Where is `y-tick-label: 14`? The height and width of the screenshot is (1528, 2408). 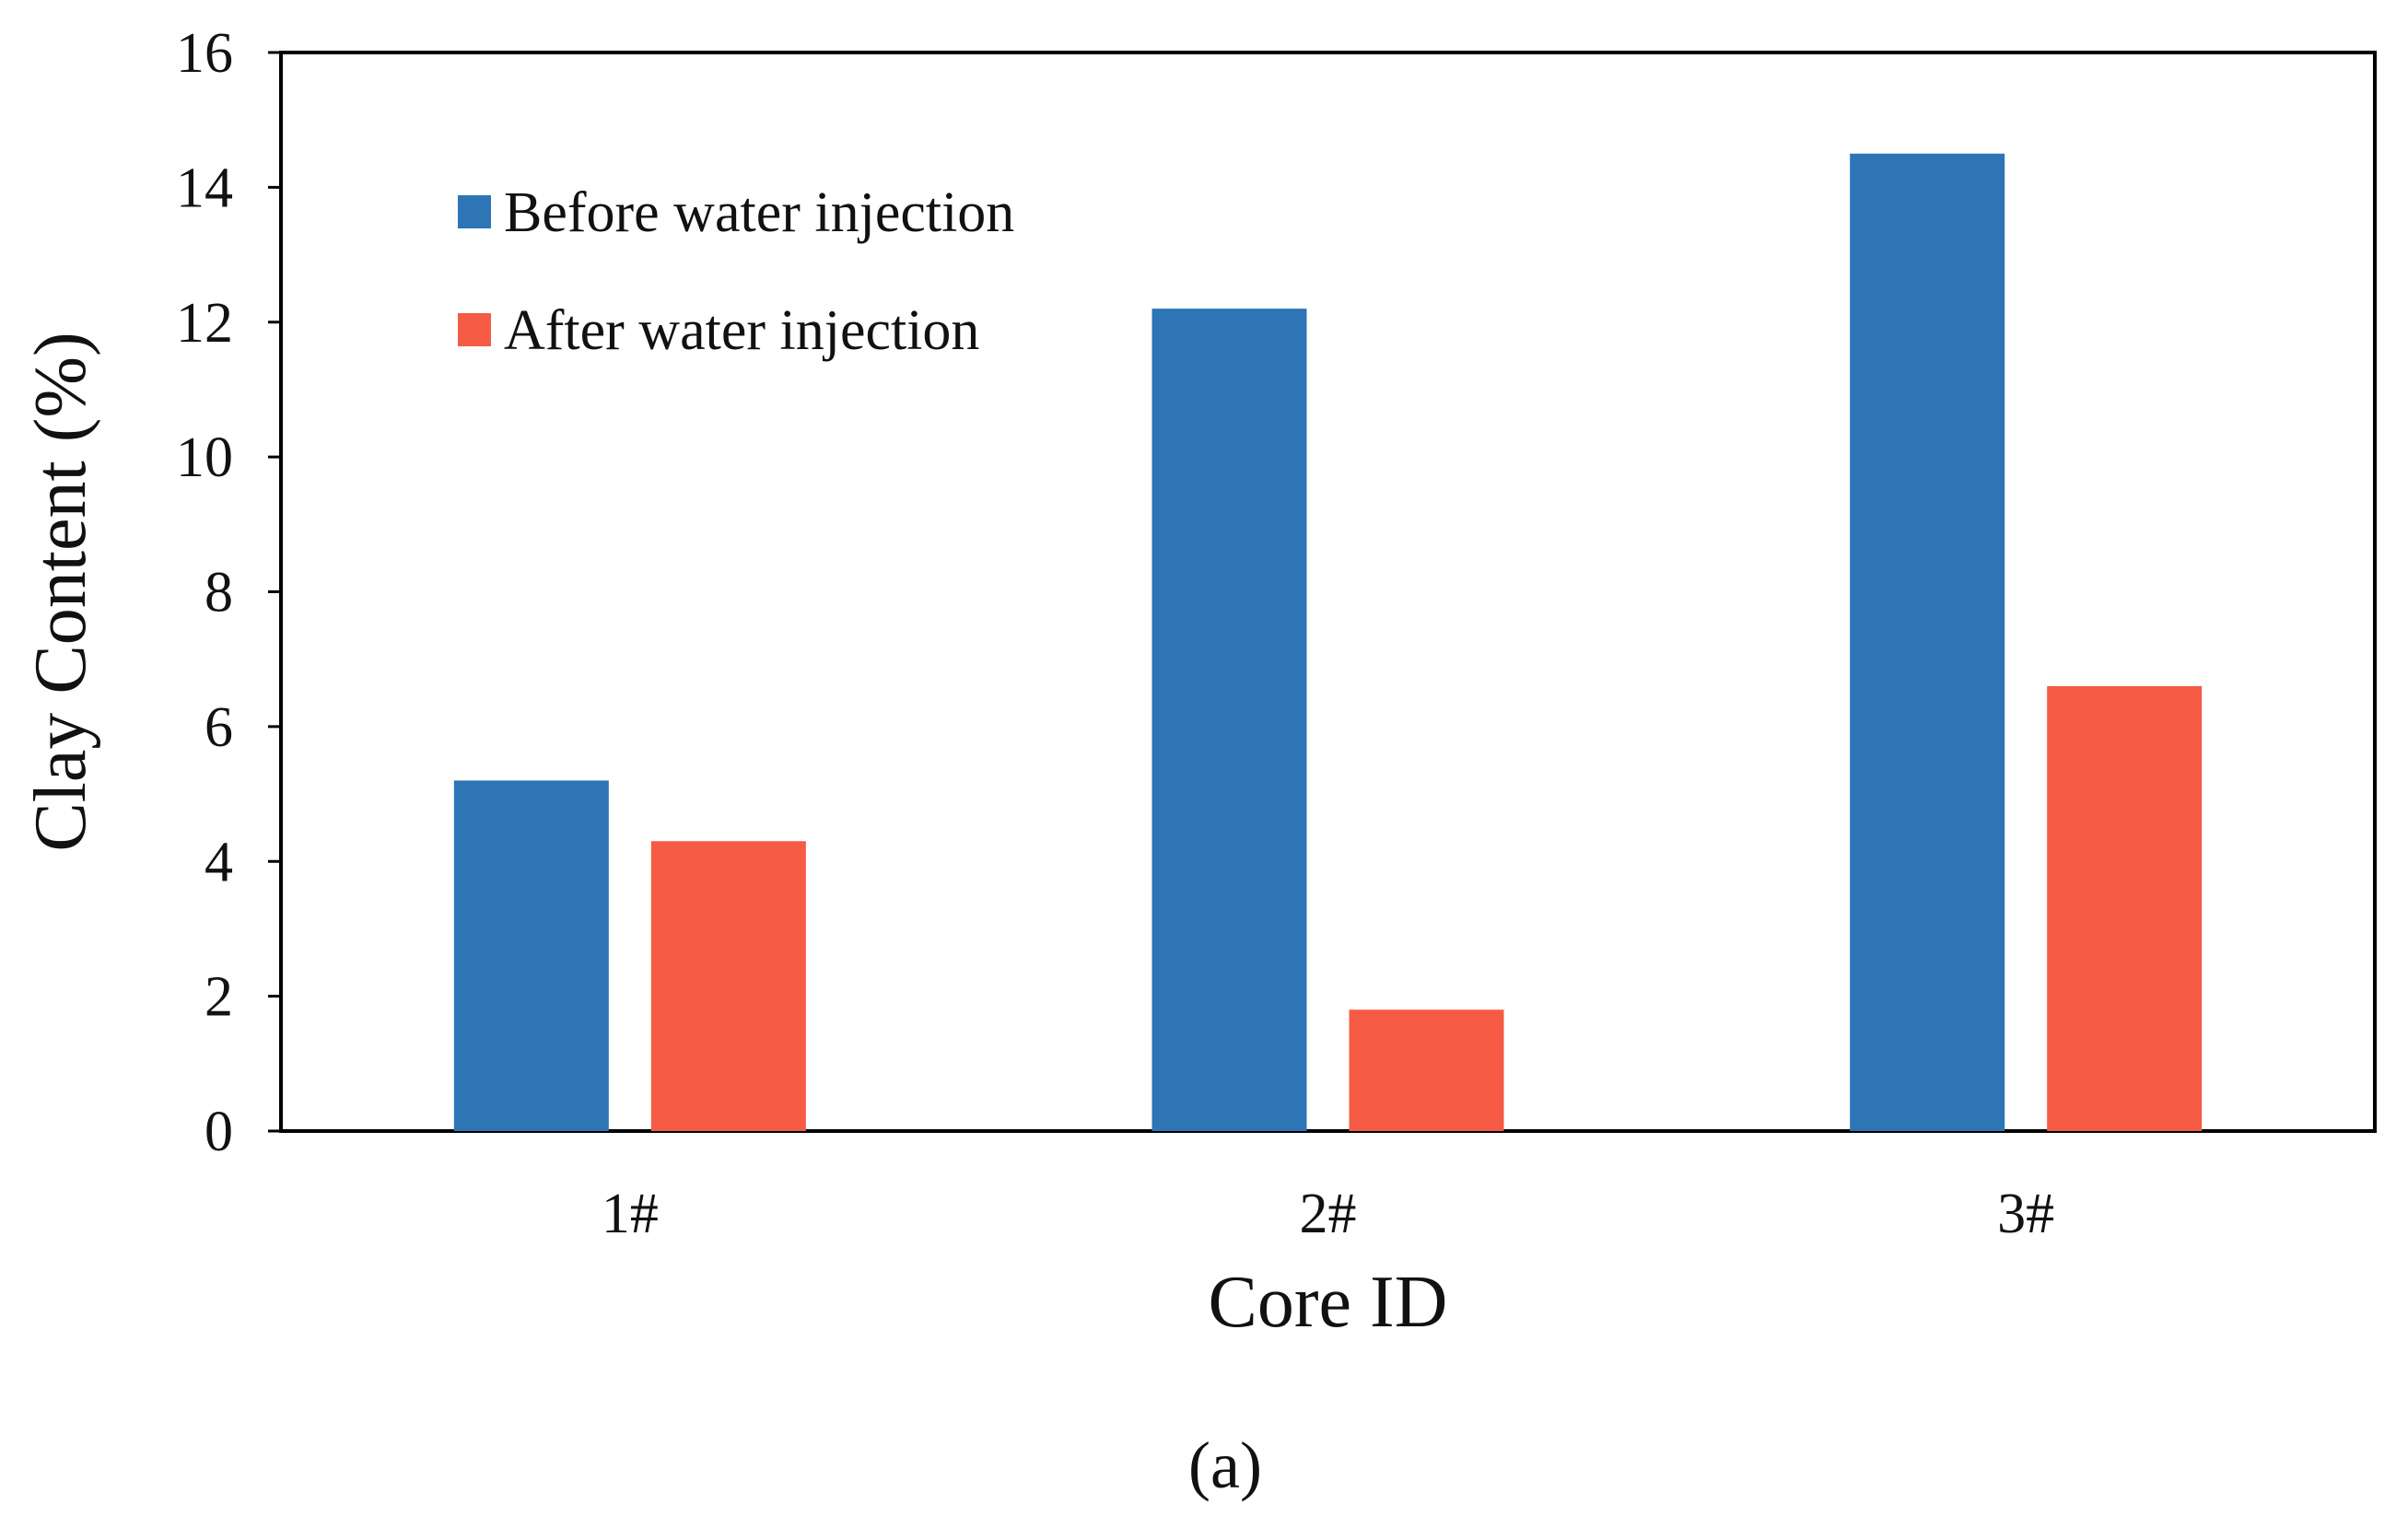 y-tick-label: 14 is located at coordinates (205, 188).